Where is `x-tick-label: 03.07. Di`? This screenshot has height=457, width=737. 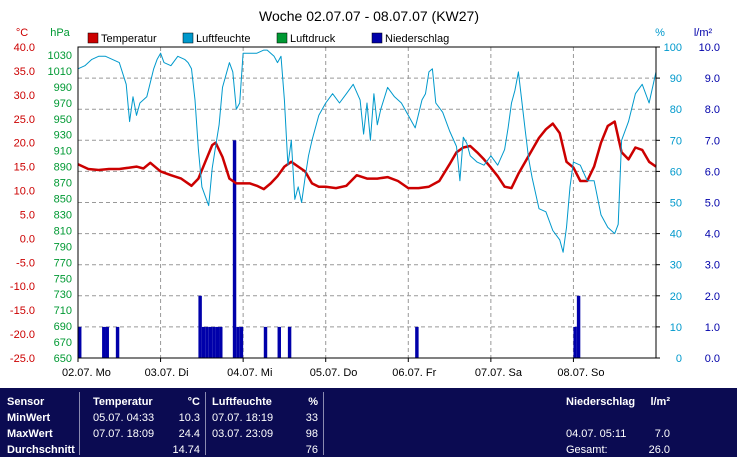 x-tick-label: 03.07. Di is located at coordinates (167, 373).